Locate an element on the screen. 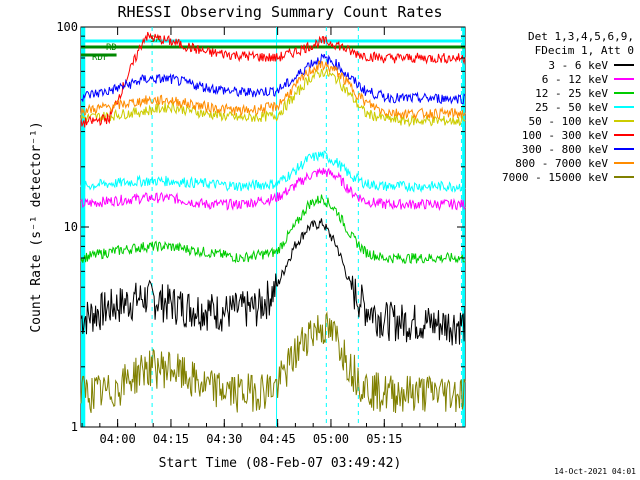  y-axis-label: Count Rate (s⁻¹ detector⁻¹) is located at coordinates (36, 226).